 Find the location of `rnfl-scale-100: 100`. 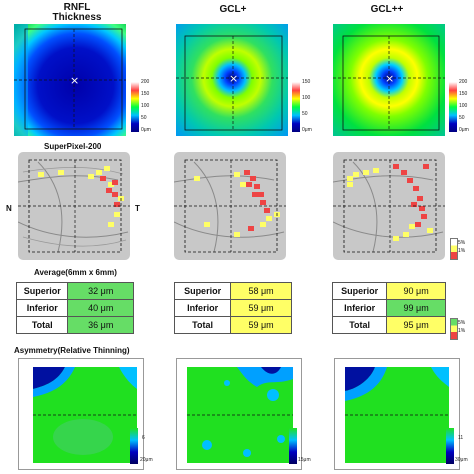

rnfl-scale-100: 100 is located at coordinates (145, 106).